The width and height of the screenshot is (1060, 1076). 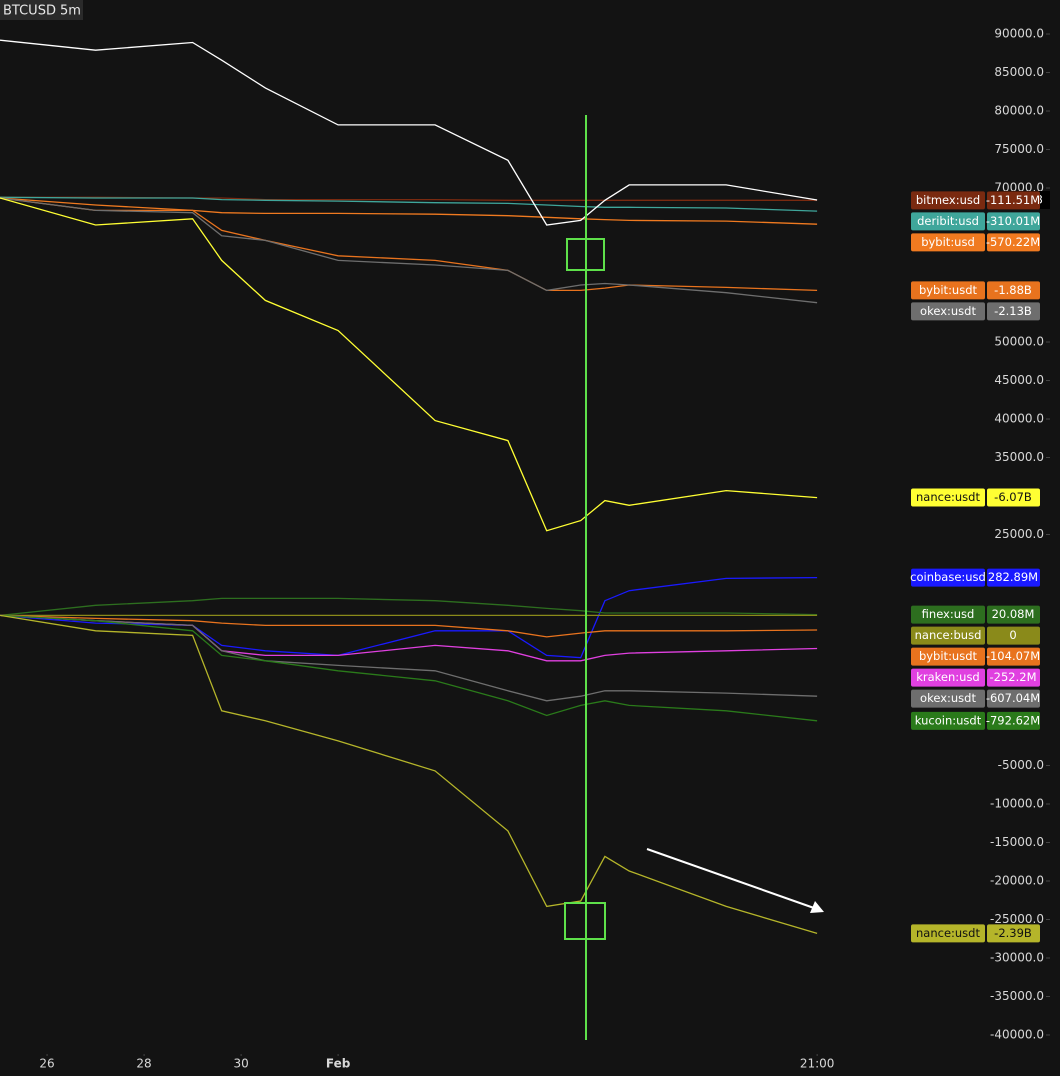 I want to click on y-tick-label: -35000.0, so click(x=1017, y=996).